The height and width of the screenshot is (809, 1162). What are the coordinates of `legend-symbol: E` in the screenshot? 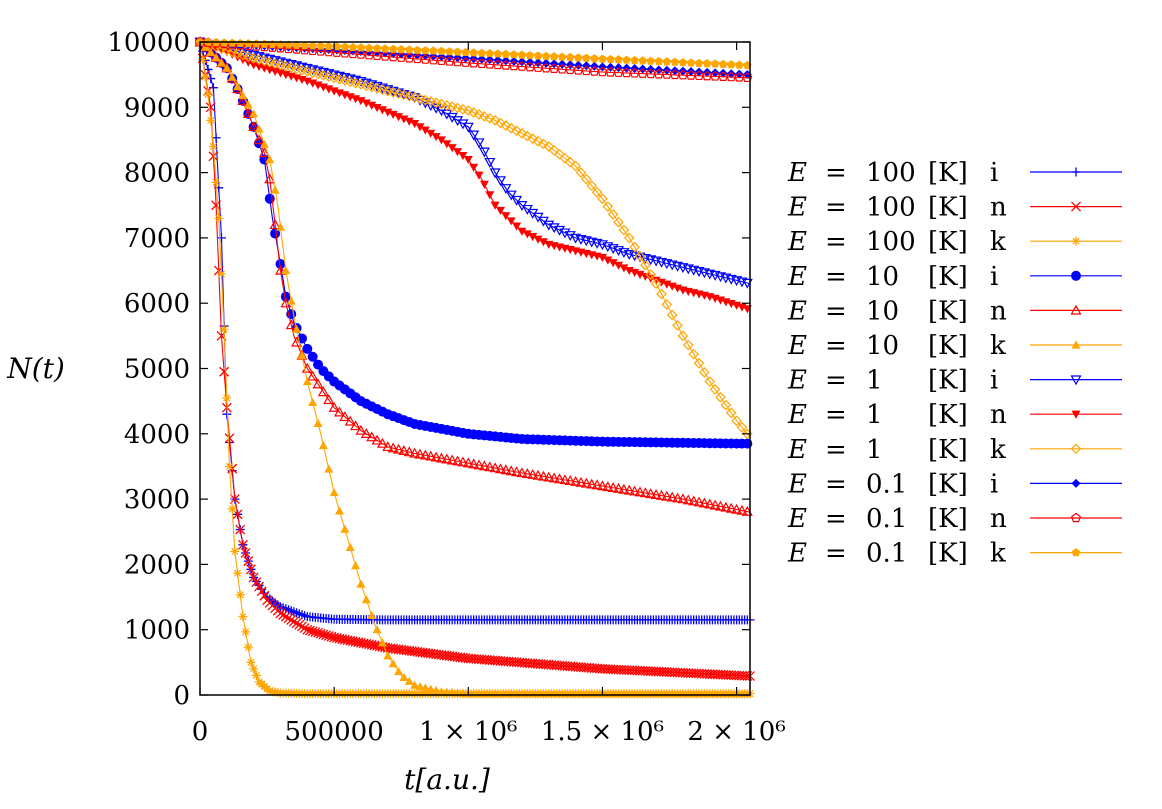 It's located at (797, 415).